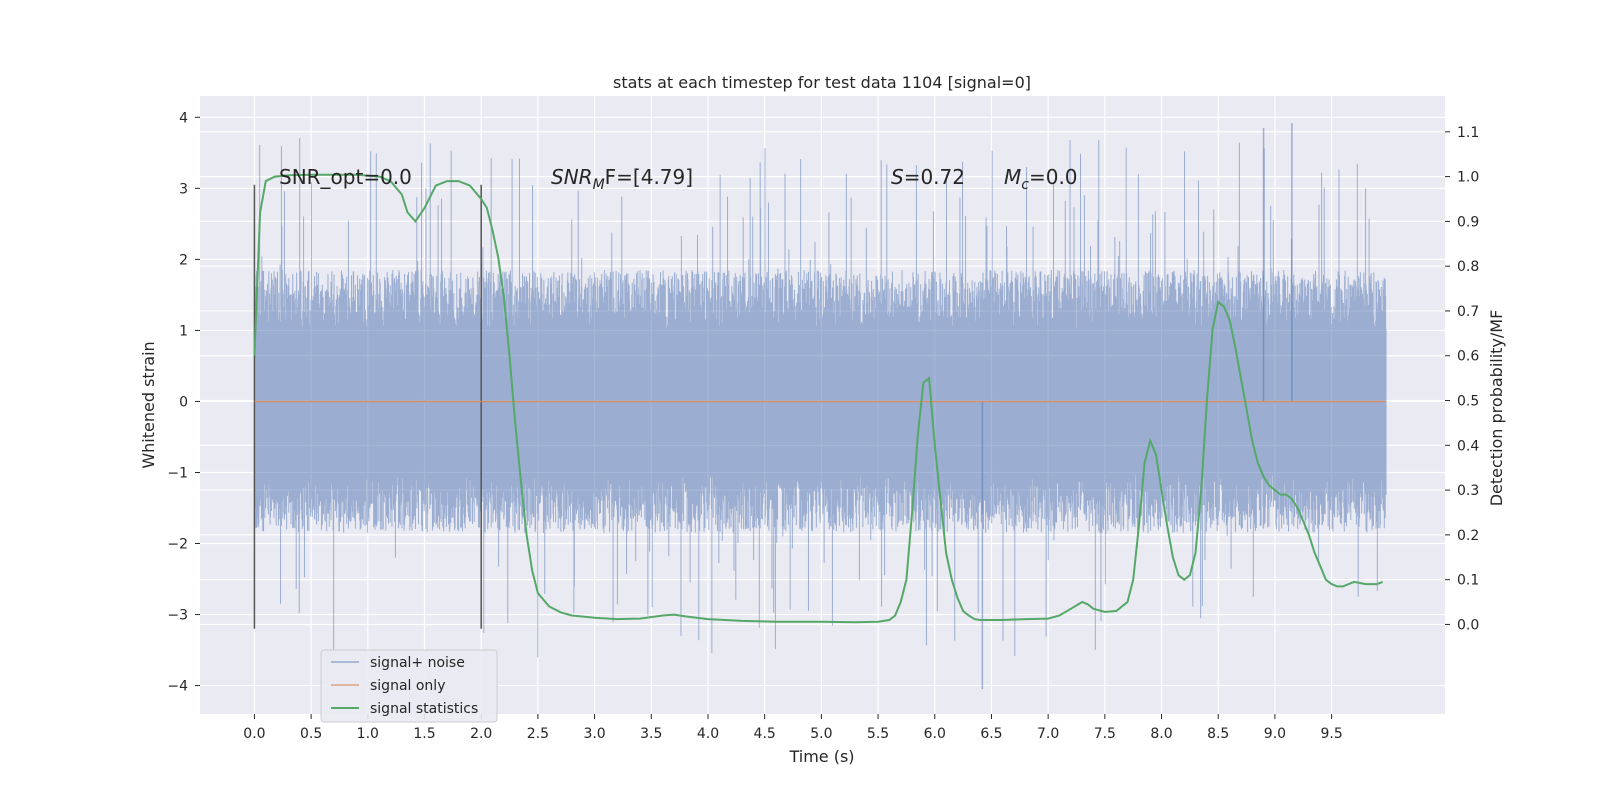 The image size is (1600, 804). What do you see at coordinates (1468, 133) in the screenshot?
I see `right-y-tick-label: 1.1` at bounding box center [1468, 133].